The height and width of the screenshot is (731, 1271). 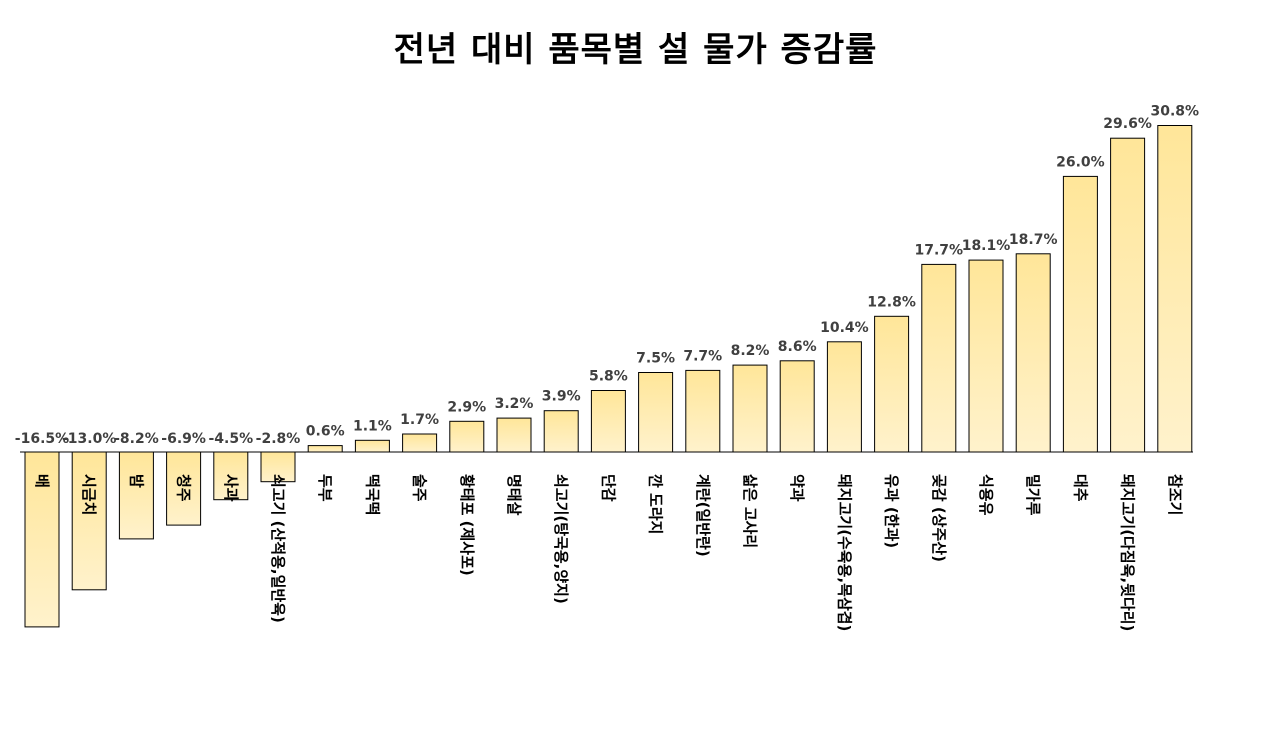 What do you see at coordinates (514, 404) in the screenshot?
I see `data-label: 3.2%` at bounding box center [514, 404].